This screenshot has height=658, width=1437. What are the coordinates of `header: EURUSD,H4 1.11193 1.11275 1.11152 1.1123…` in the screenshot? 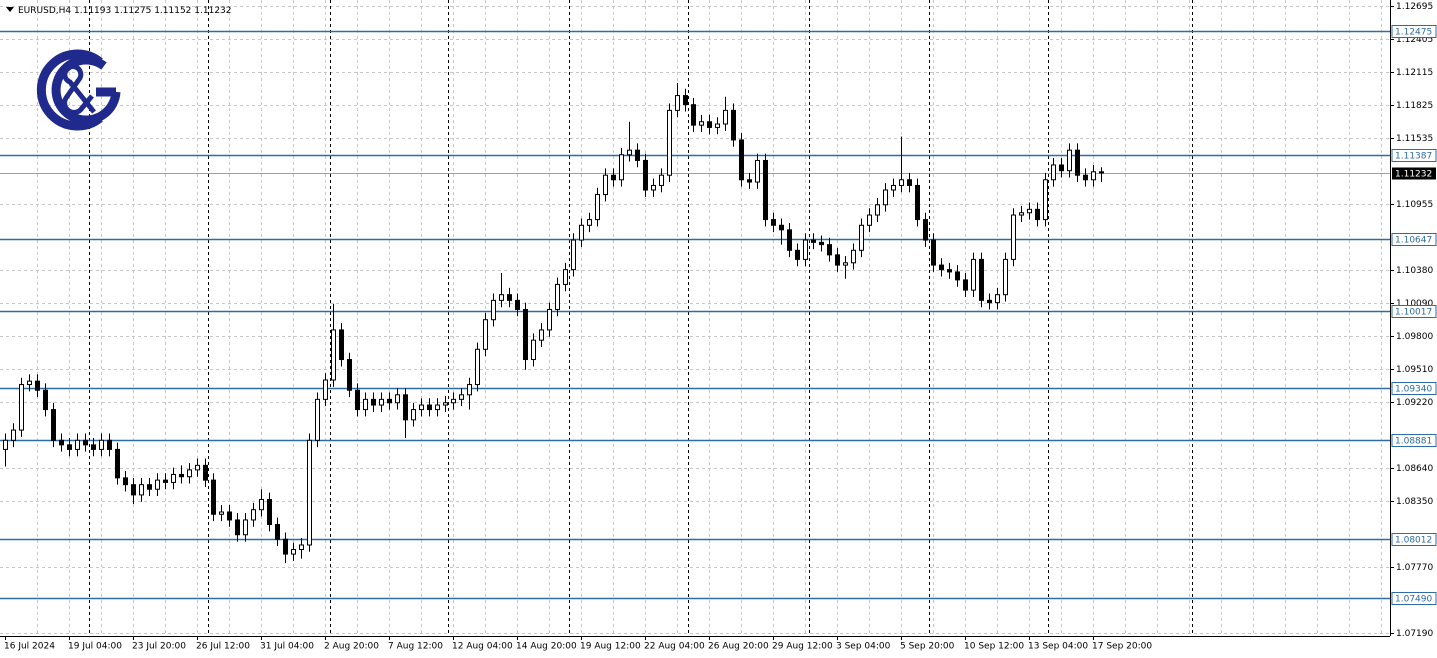 It's located at (125, 11).